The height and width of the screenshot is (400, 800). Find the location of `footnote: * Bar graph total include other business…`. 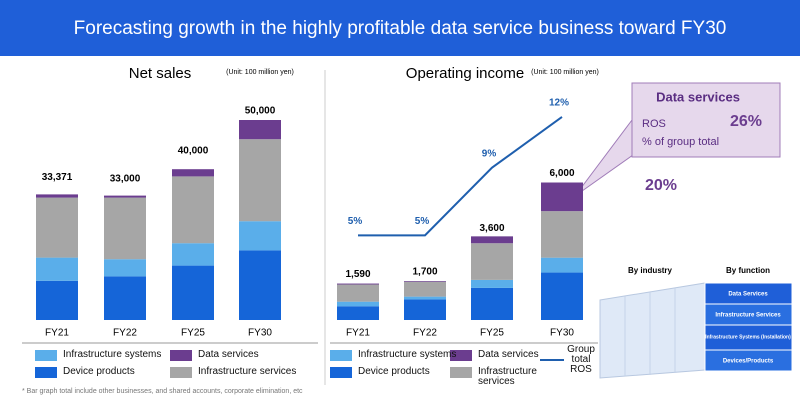

footnote: * Bar graph total include other business… is located at coordinates (162, 391).